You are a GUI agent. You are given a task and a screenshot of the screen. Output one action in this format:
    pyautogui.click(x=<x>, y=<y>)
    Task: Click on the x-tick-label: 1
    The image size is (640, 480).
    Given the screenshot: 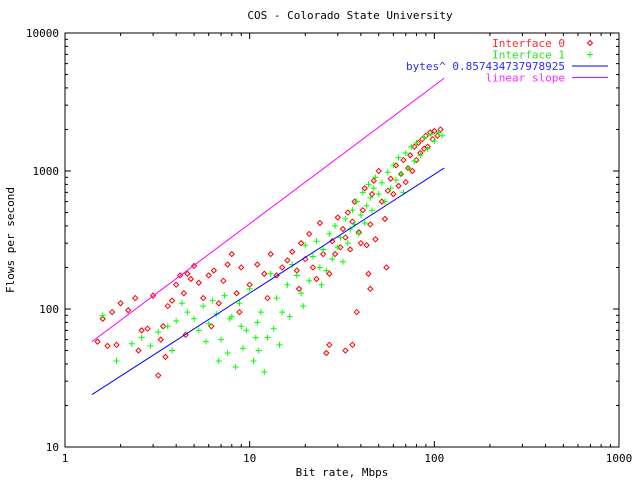 What is the action you would take?
    pyautogui.click(x=65, y=458)
    